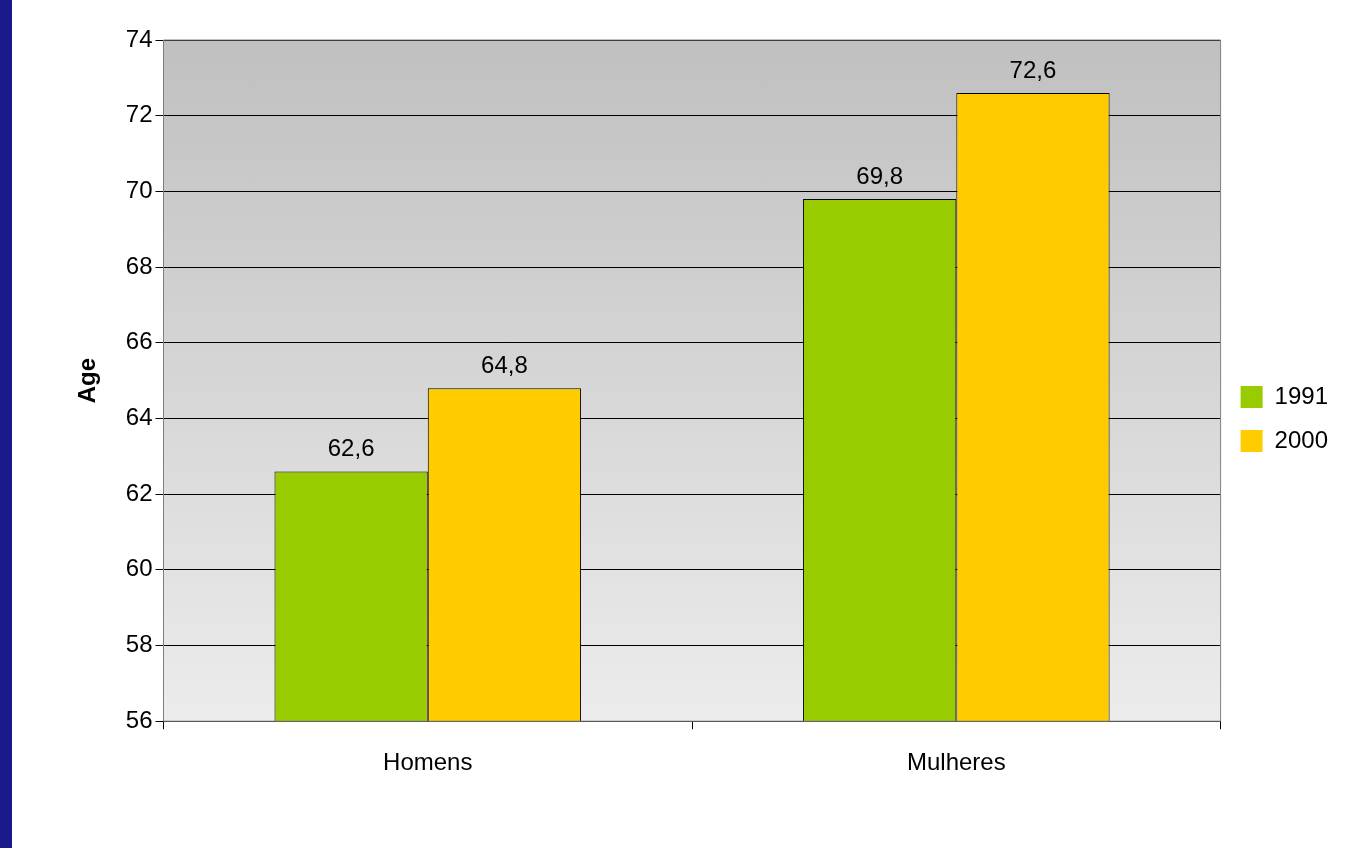 The image size is (1368, 848). Describe the element at coordinates (428, 762) in the screenshot. I see `x-tick-label: Homens` at that location.